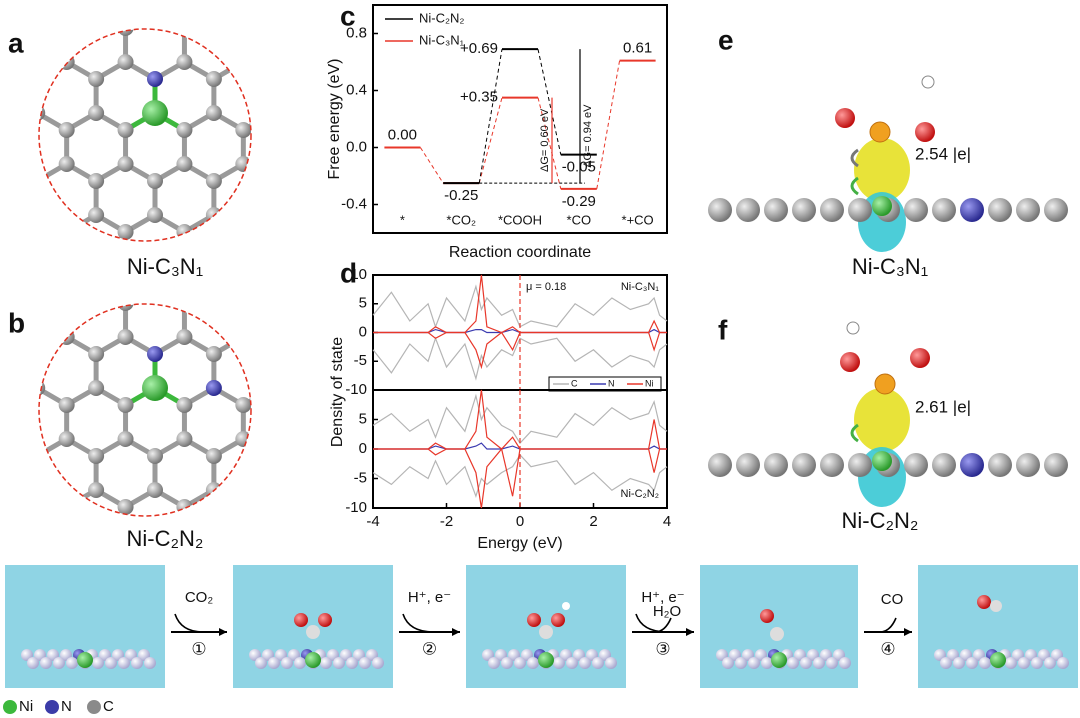  I want to click on n-atom, so click(155, 354).